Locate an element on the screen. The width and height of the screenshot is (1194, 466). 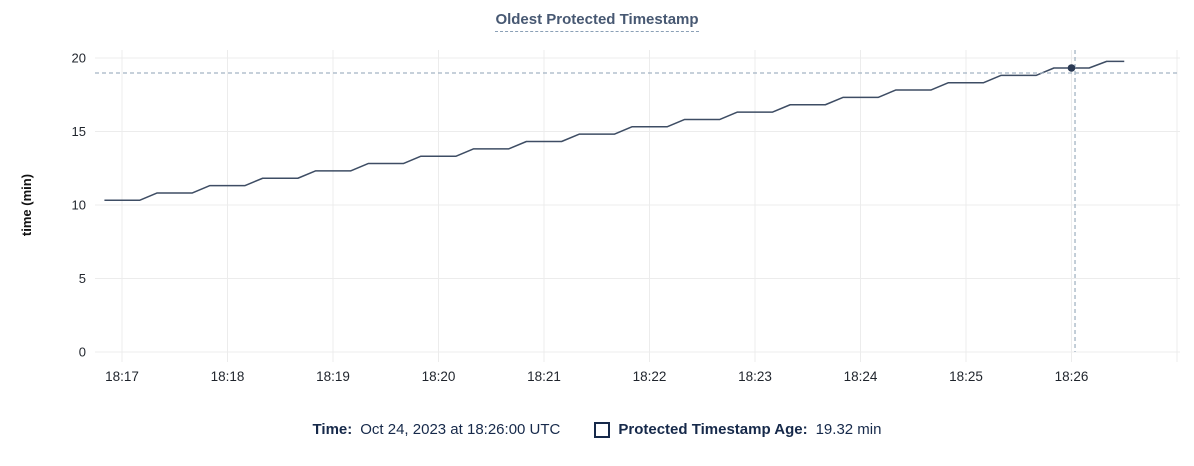
y-tick-label: 10 is located at coordinates (79, 205).